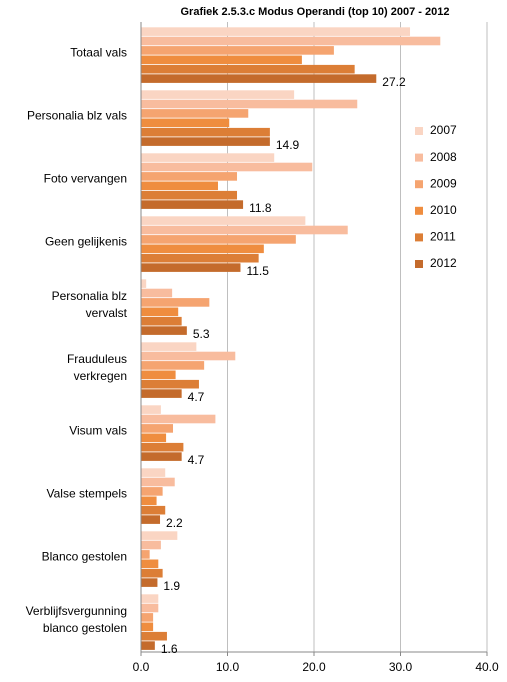  I want to click on legend-label: 2012, so click(443, 263).